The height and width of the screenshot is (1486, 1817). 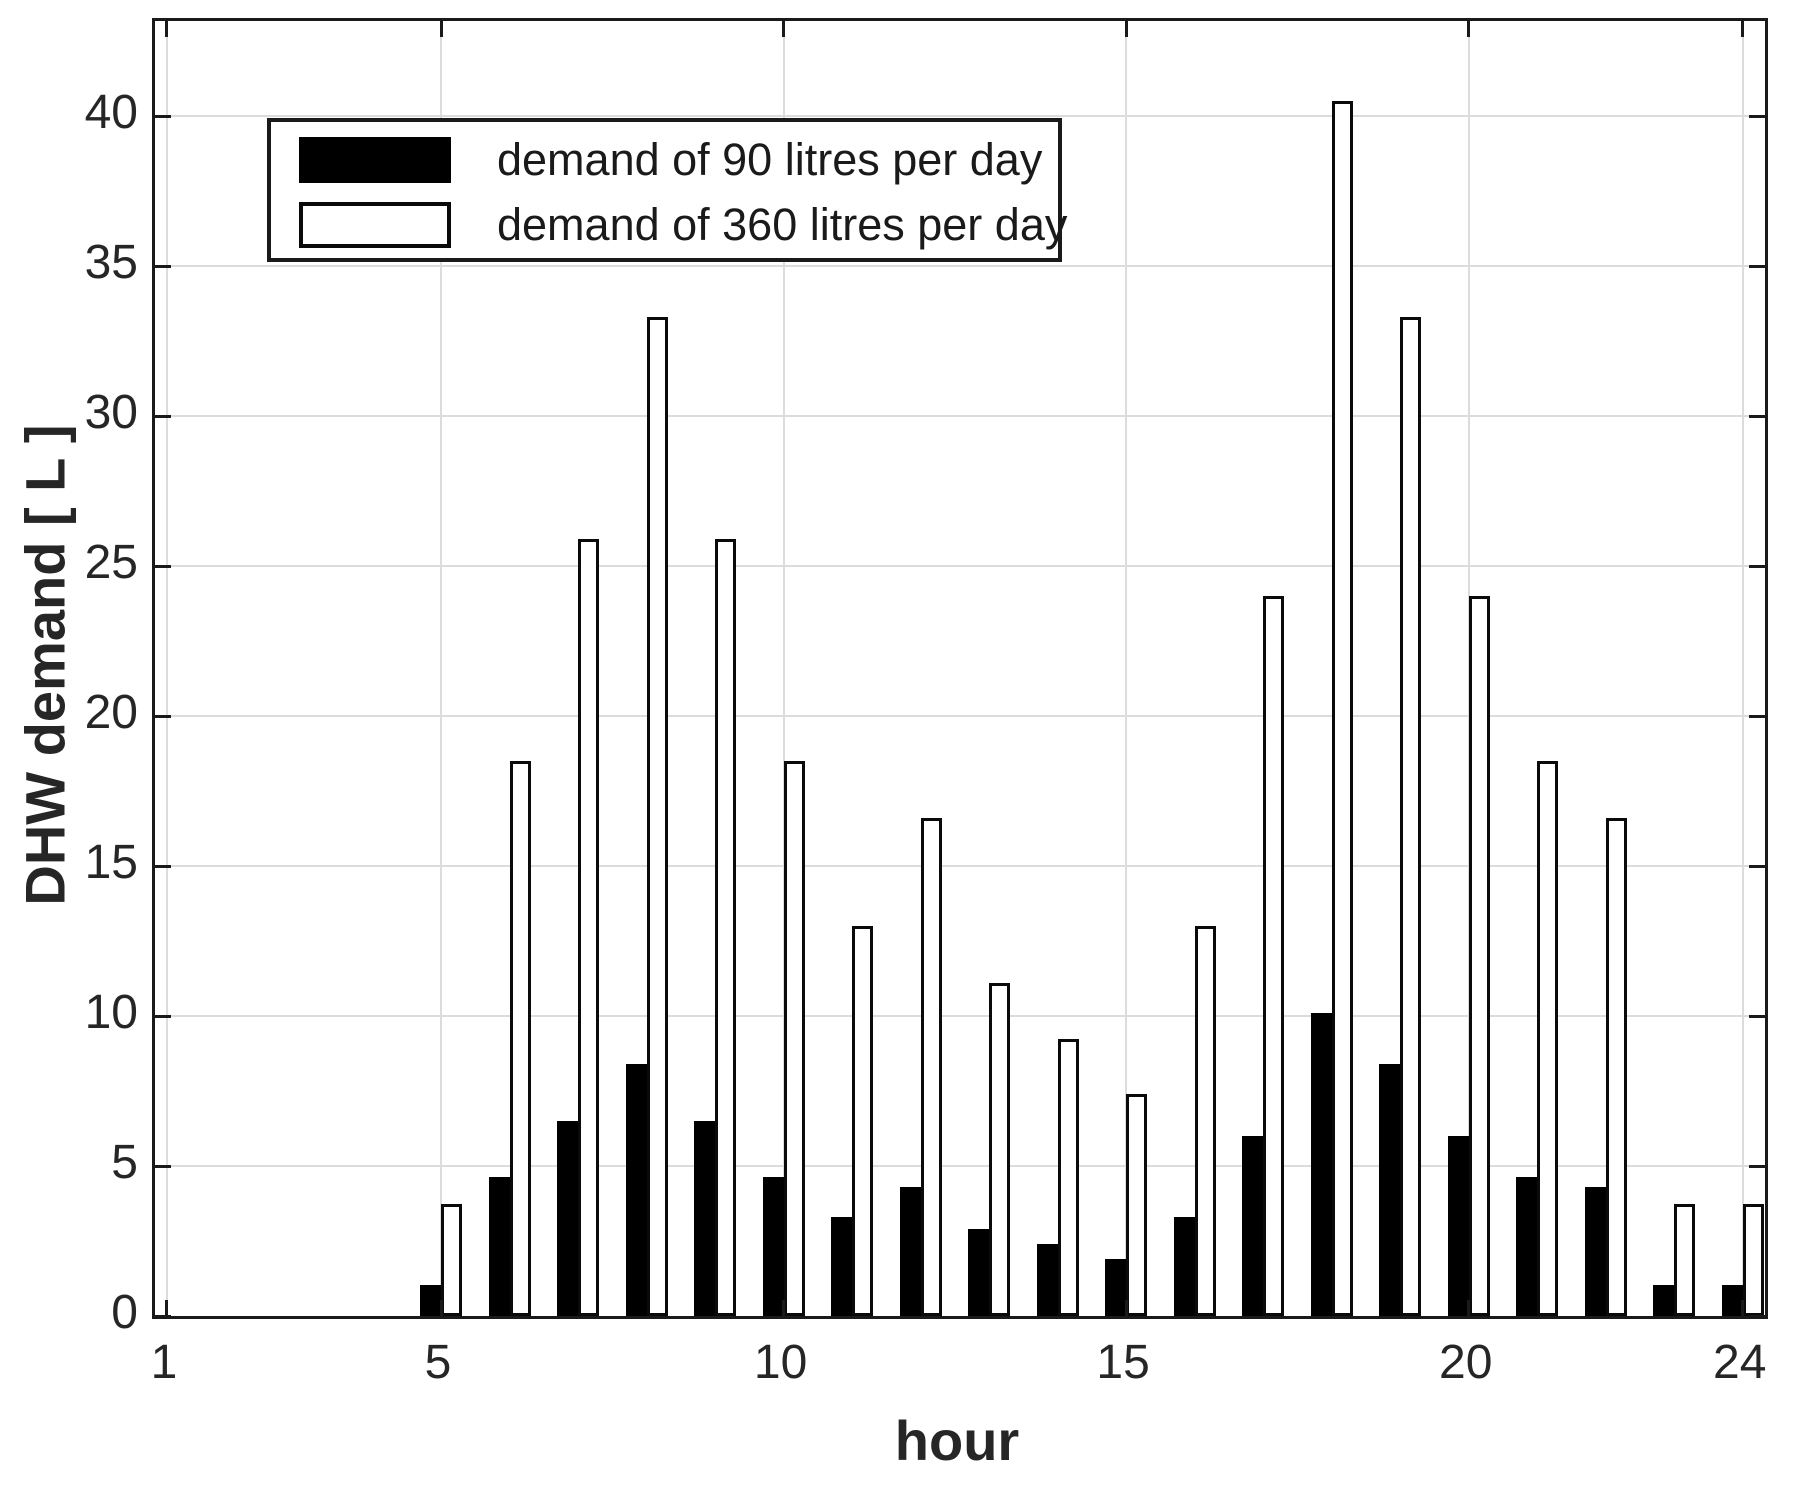 What do you see at coordinates (957, 1440) in the screenshot?
I see `x-axis-label: hour` at bounding box center [957, 1440].